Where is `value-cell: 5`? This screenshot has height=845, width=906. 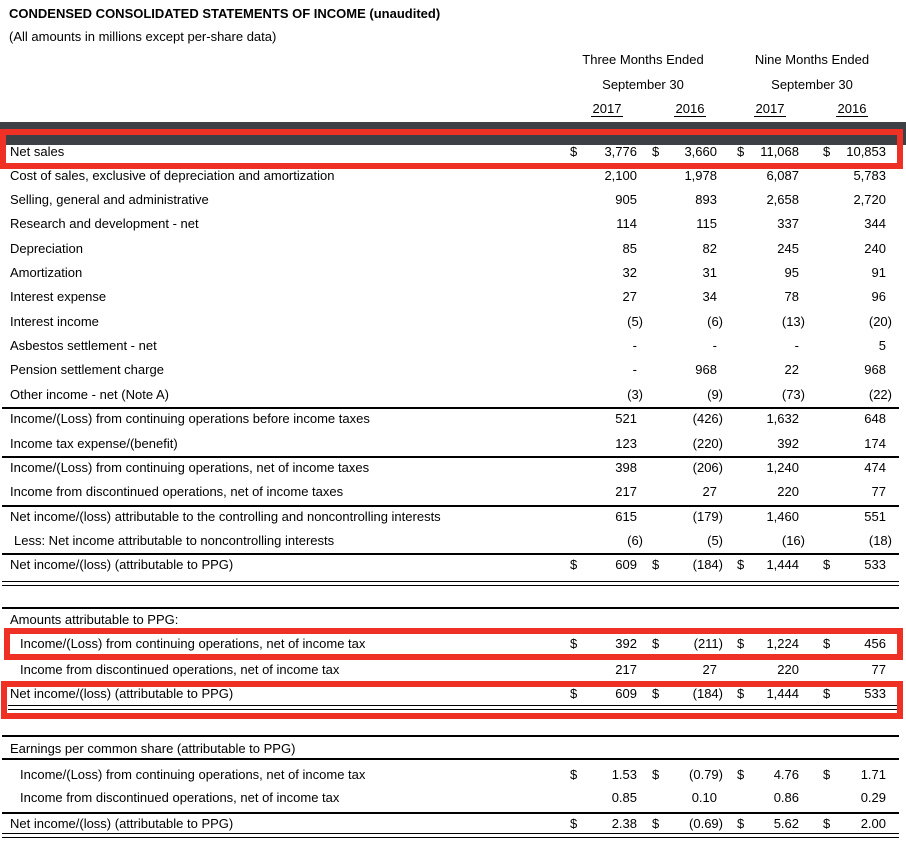 value-cell: 5 is located at coordinates (882, 345).